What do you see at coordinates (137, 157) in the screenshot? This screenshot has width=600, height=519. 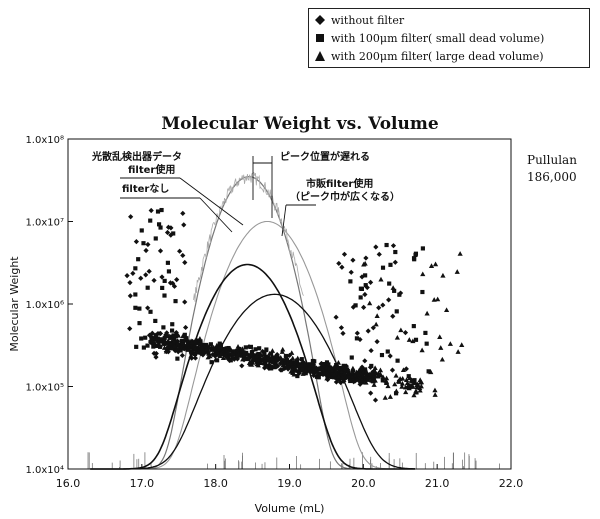 I see `annotation-detector: 光散乱検出器データ` at bounding box center [137, 157].